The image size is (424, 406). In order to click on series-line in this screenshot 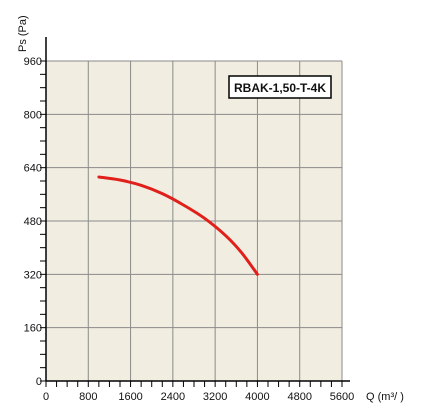, I will do `click(178, 225)`.